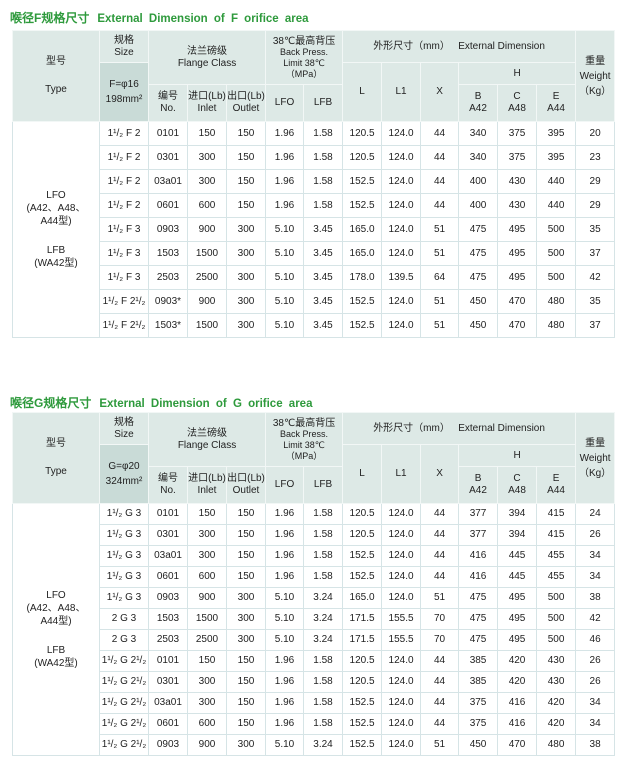  What do you see at coordinates (323, 485) in the screenshot?
I see `lfb-header: LFB` at bounding box center [323, 485].